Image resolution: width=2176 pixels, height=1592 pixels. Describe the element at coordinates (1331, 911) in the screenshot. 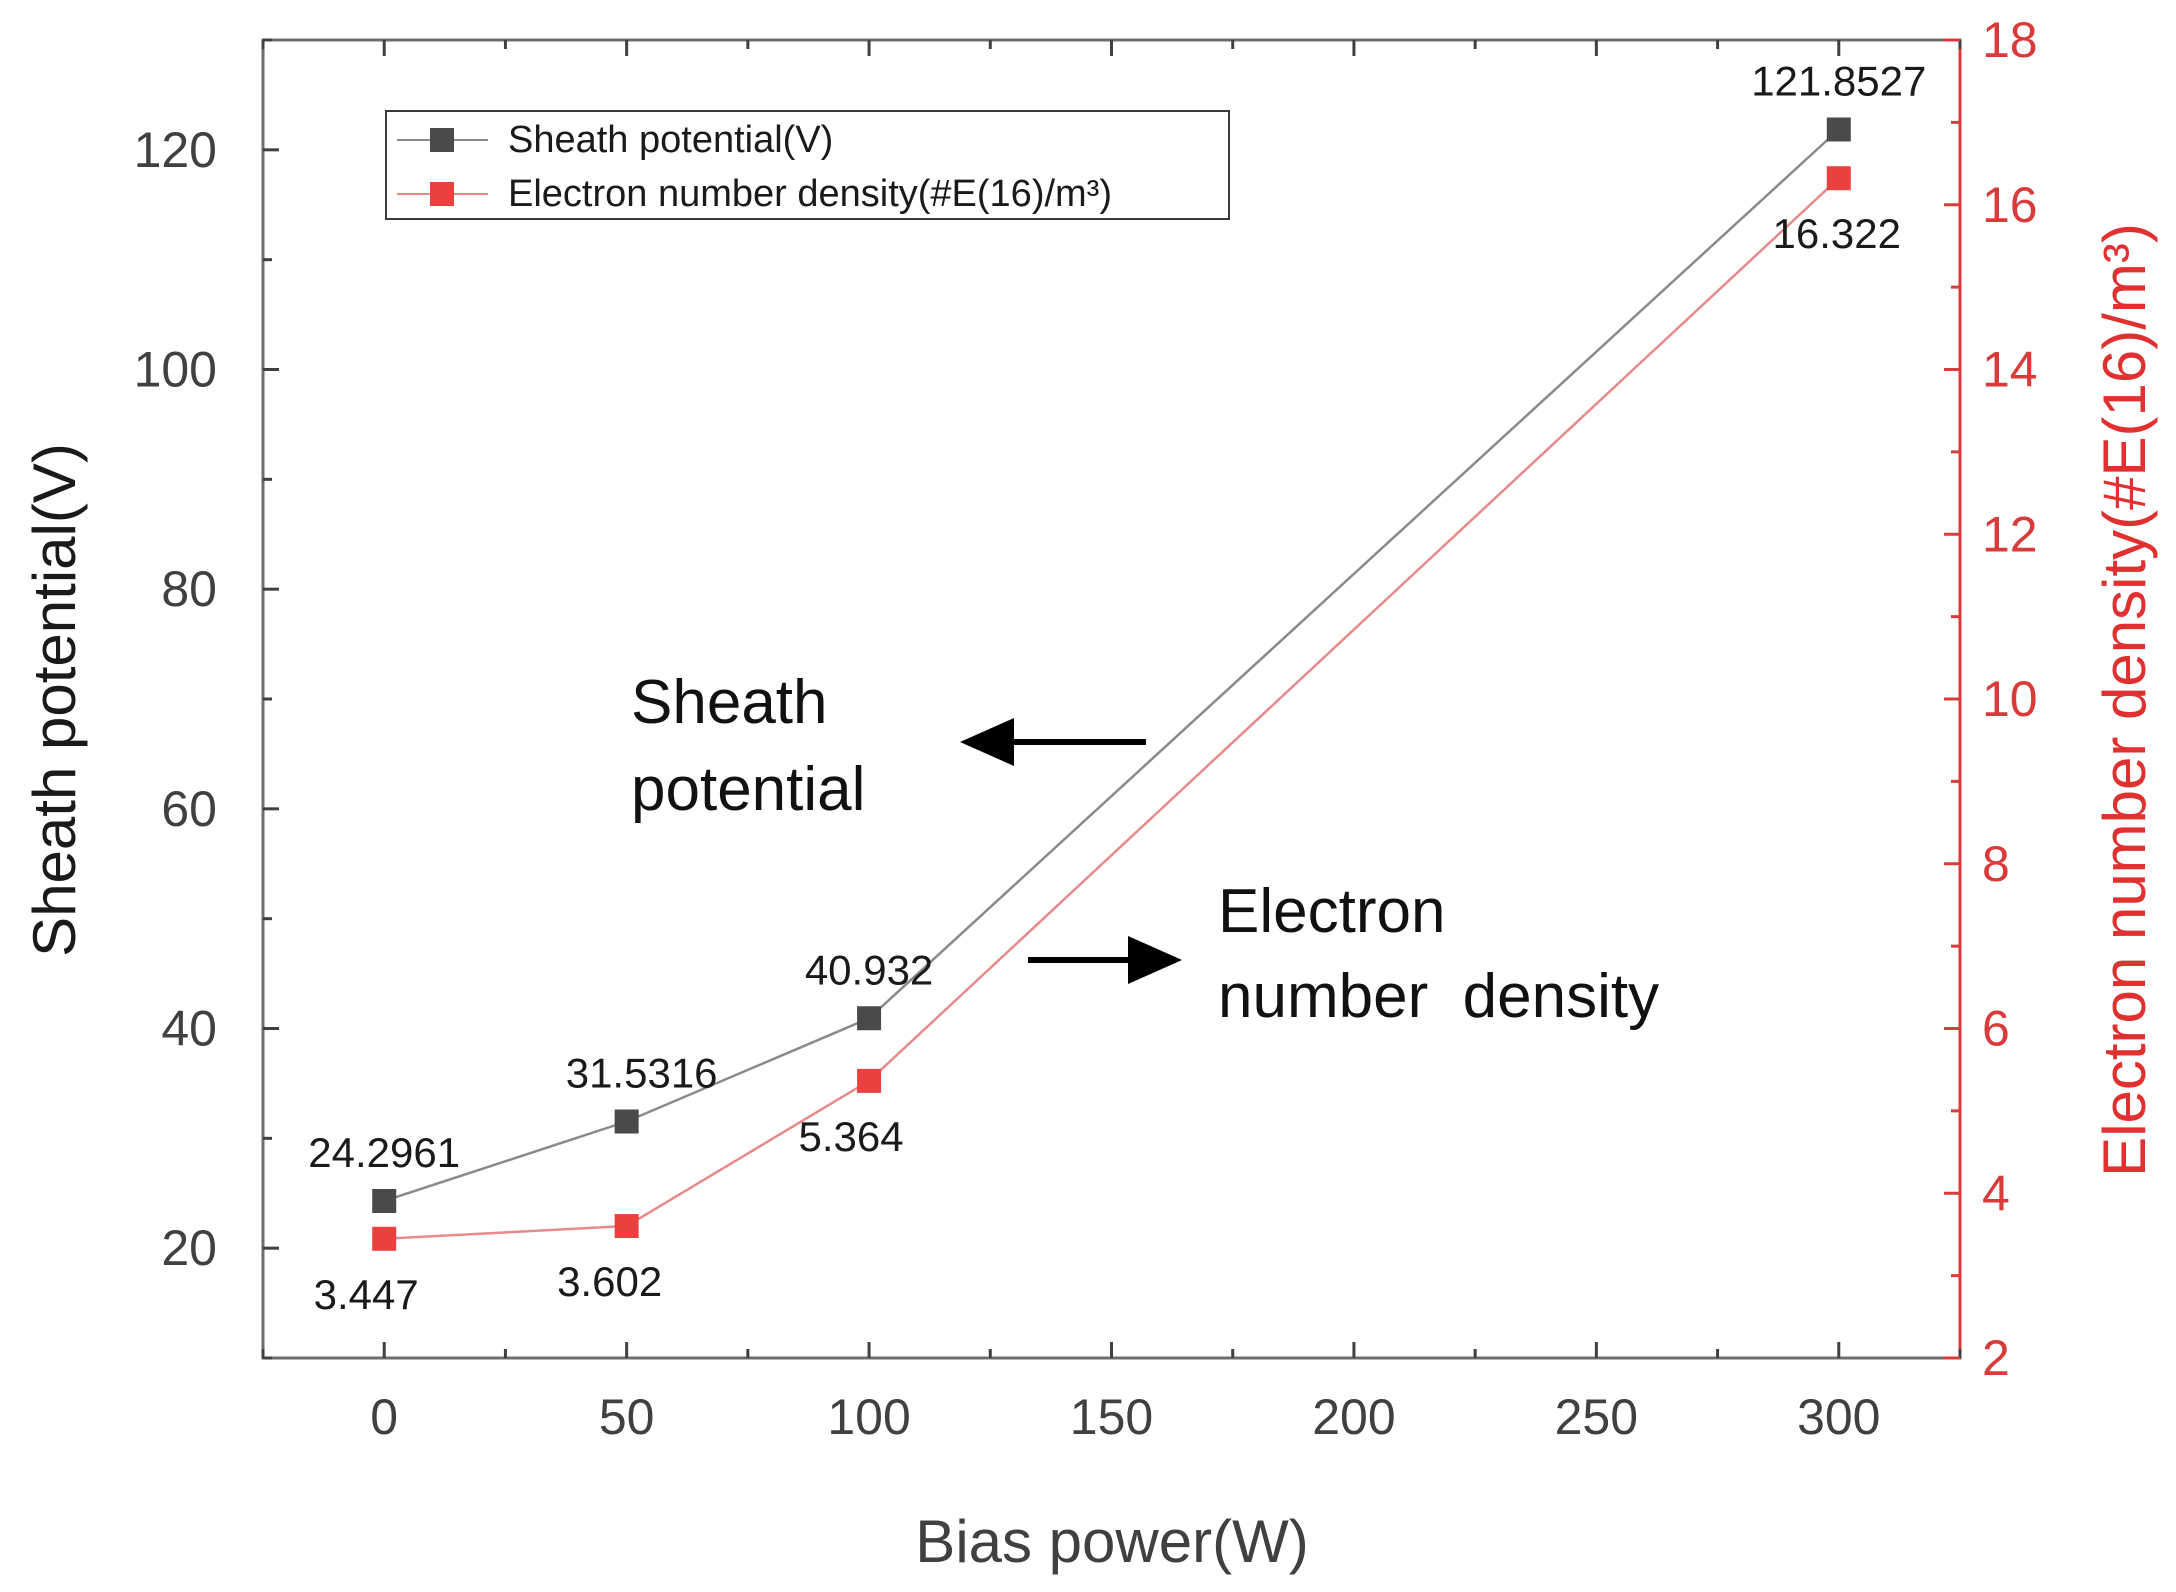

I see `annotation-electron-line-1: Electron` at that location.